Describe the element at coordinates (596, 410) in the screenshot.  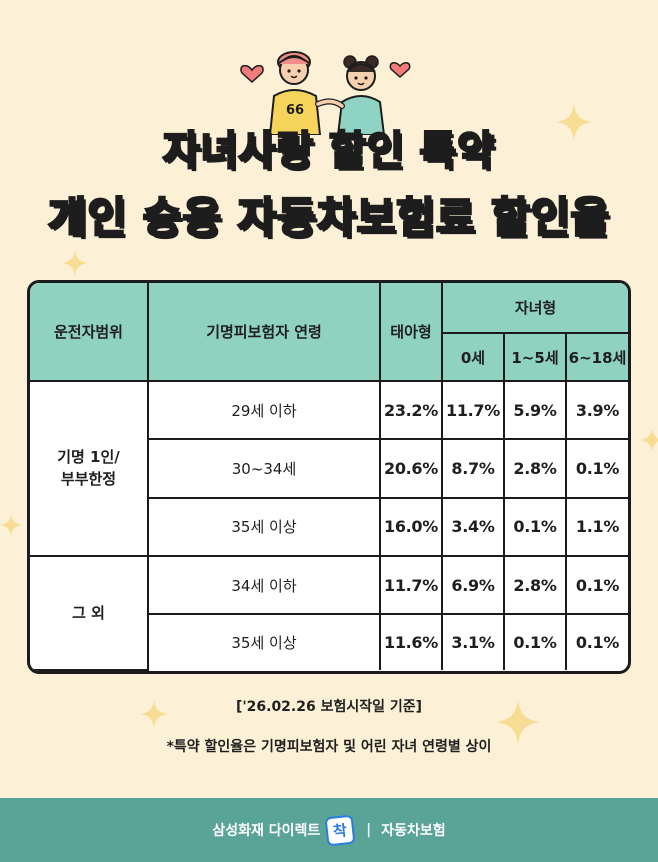
I see `rate-cell: 3.9%` at that location.